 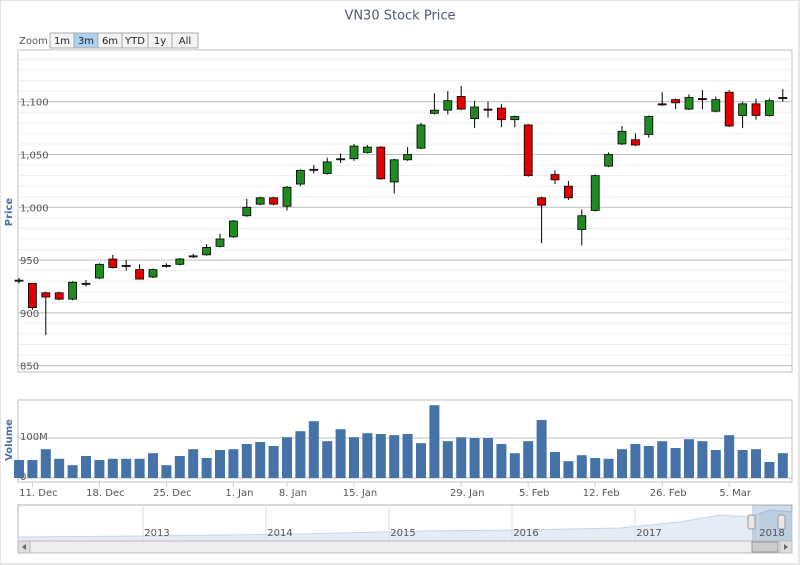 I want to click on x-tick-label: 12. Feb, so click(x=601, y=493).